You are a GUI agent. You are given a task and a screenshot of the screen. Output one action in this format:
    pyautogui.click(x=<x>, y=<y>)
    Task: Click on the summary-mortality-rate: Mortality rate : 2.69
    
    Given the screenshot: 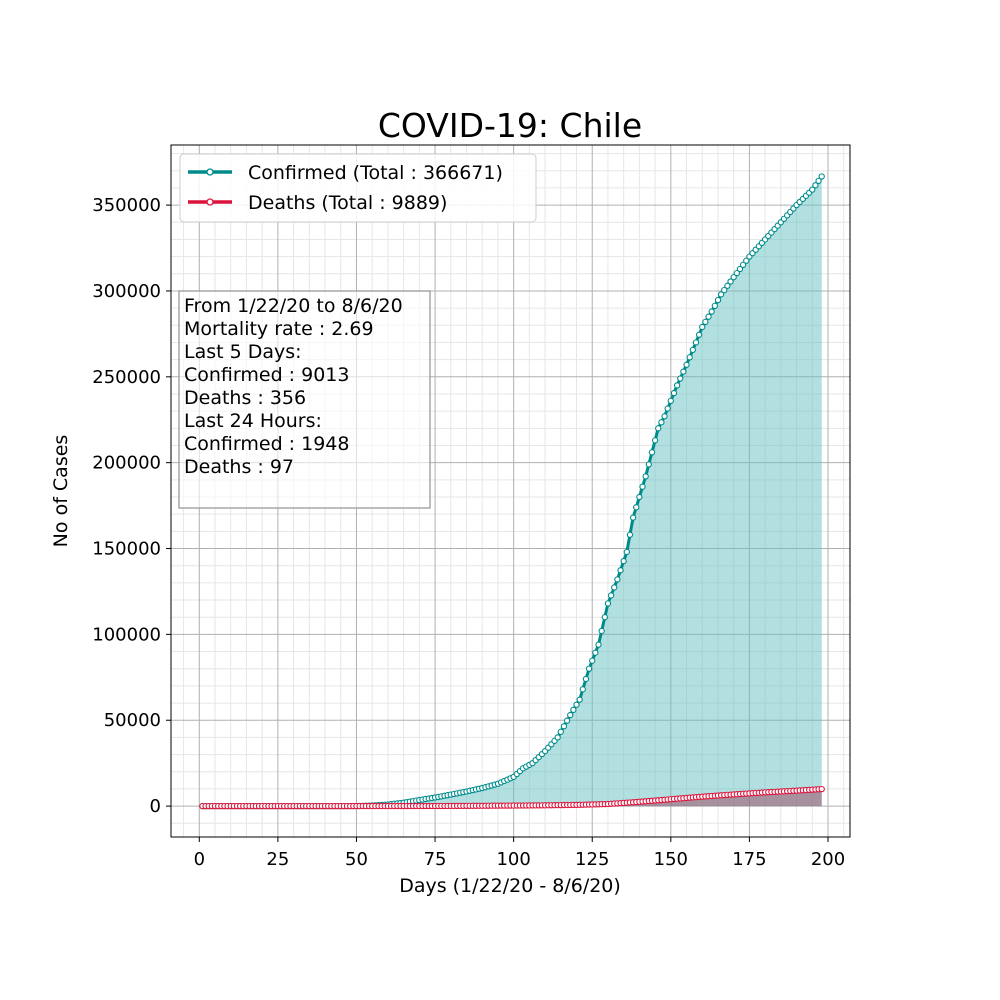 What is the action you would take?
    pyautogui.click(x=279, y=329)
    